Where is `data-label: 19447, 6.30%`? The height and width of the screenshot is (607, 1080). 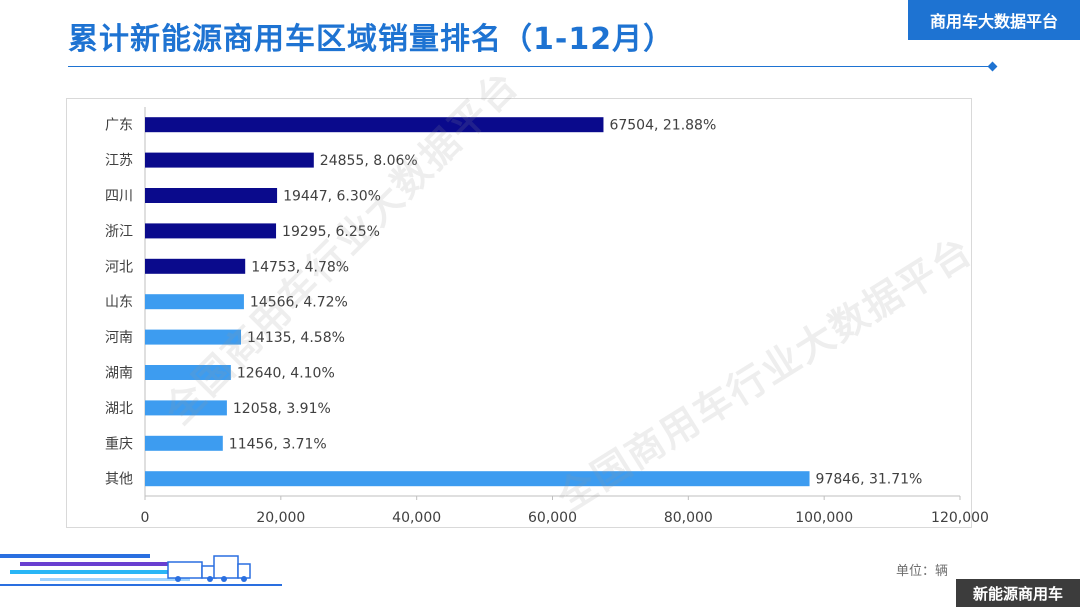 data-label: 19447, 6.30% is located at coordinates (332, 197).